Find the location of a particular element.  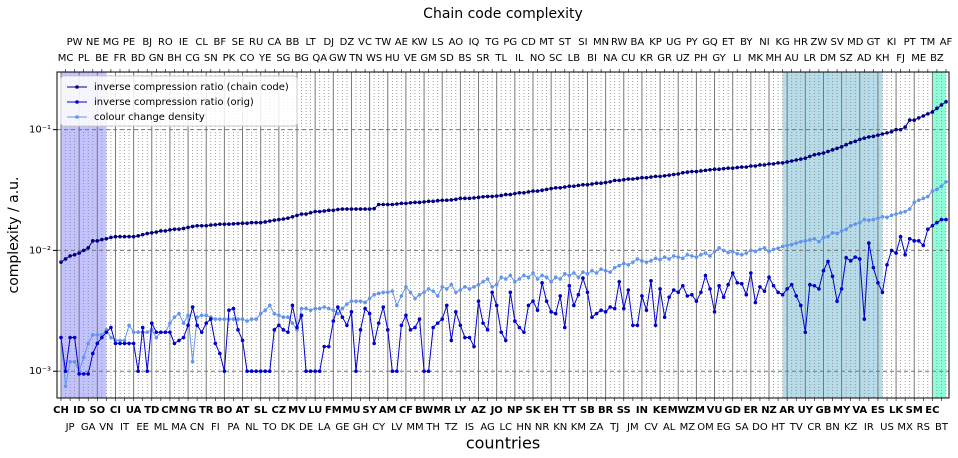

x-tick-label: TT is located at coordinates (569, 410).